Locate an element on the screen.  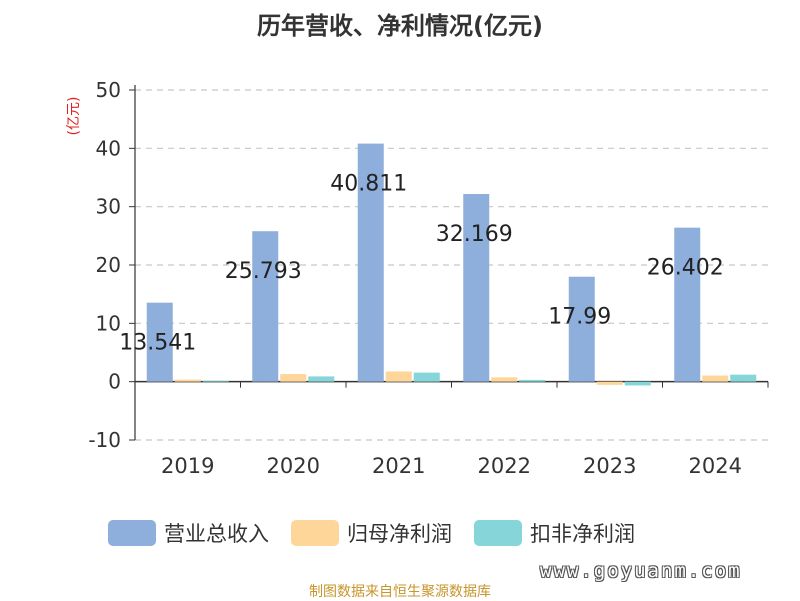
y-tick-label: 30 is located at coordinates (108, 207).